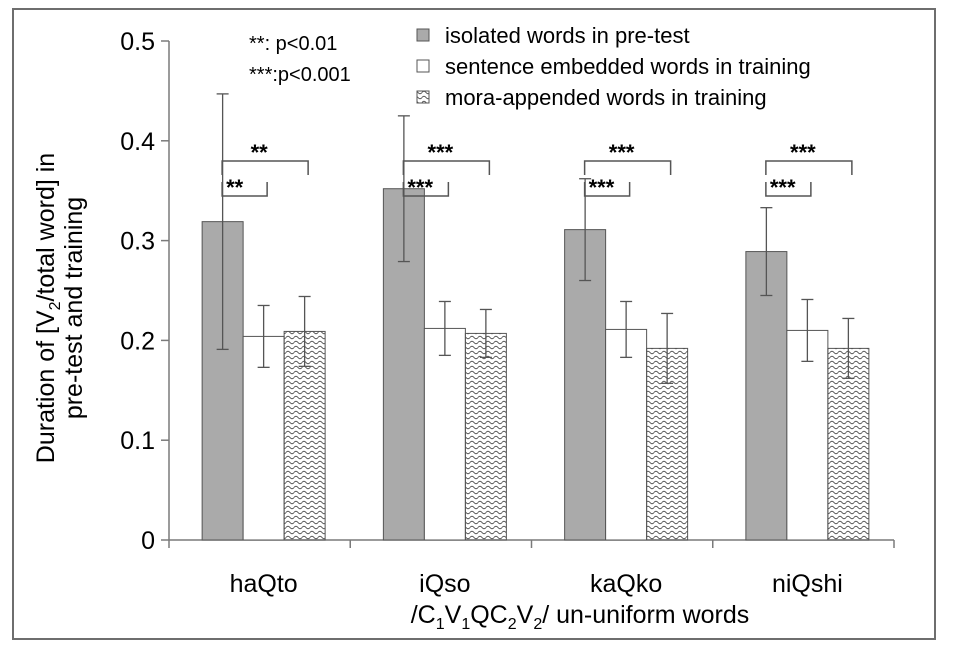 Image resolution: width=963 pixels, height=654 pixels. Describe the element at coordinates (46, 386) in the screenshot. I see `y-axis-title-part: Duration of [V` at that location.